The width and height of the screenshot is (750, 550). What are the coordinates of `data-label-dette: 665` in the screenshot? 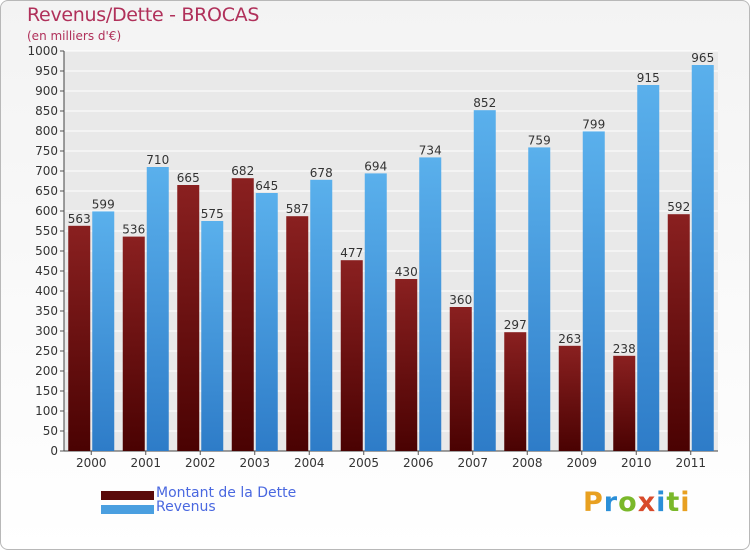 It's located at (188, 178).